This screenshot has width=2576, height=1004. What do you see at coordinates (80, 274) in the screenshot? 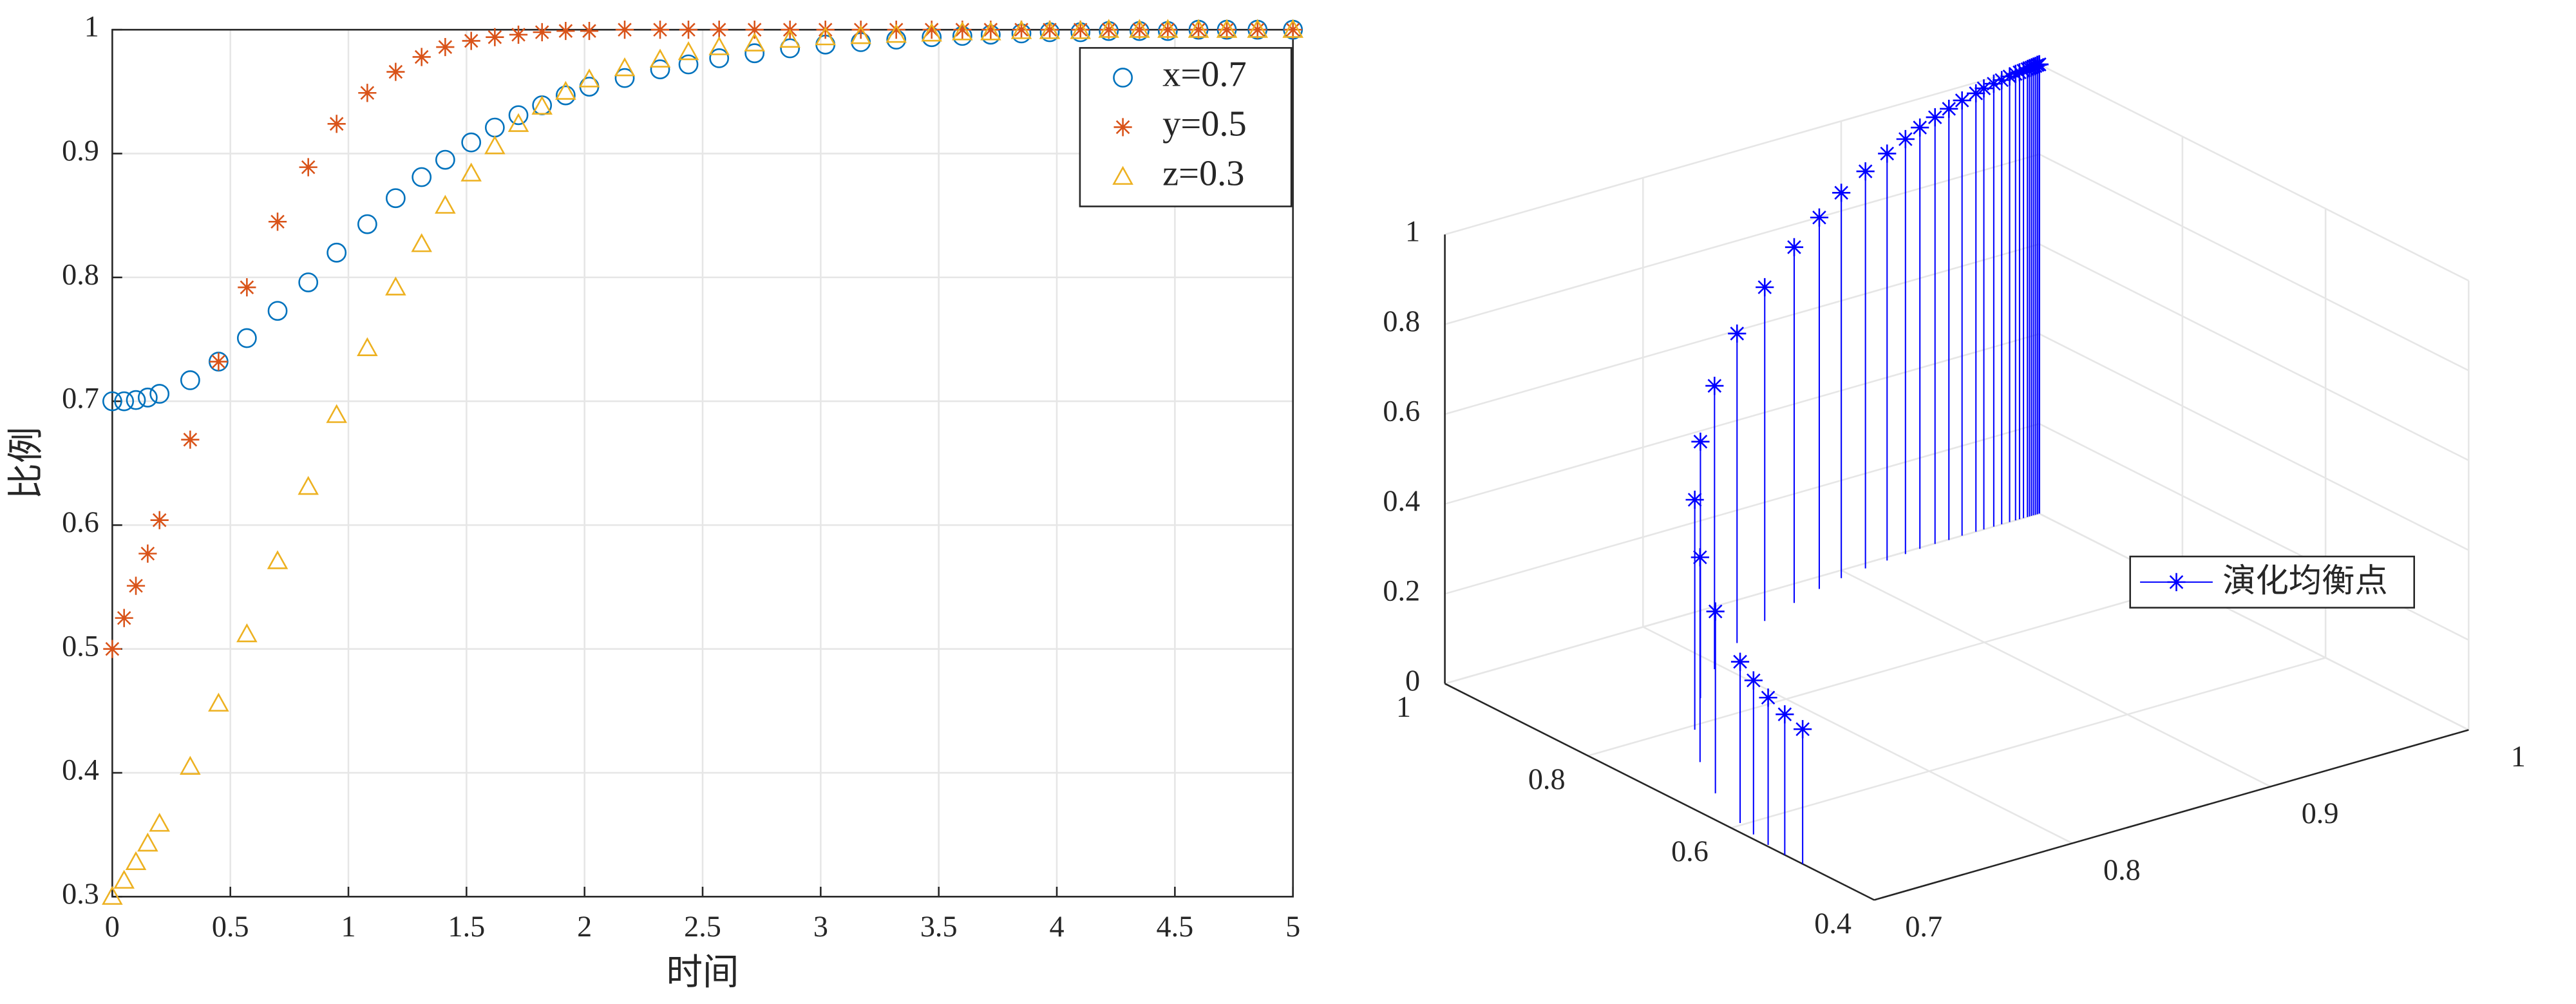
I see `y-tick-label: 0.8` at bounding box center [80, 274].